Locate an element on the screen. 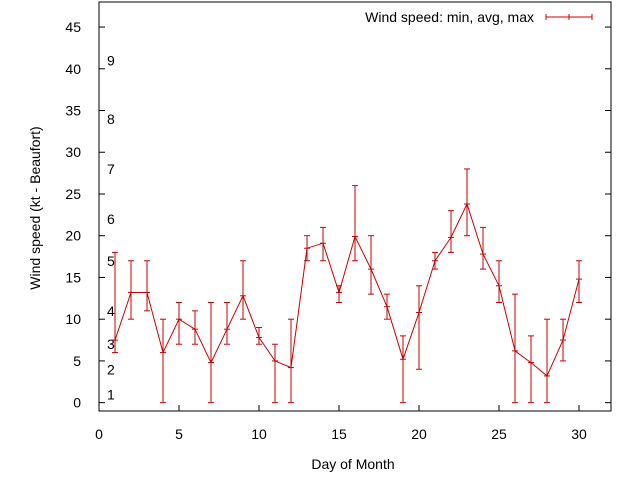  beaufort-label: 2 is located at coordinates (111, 369).